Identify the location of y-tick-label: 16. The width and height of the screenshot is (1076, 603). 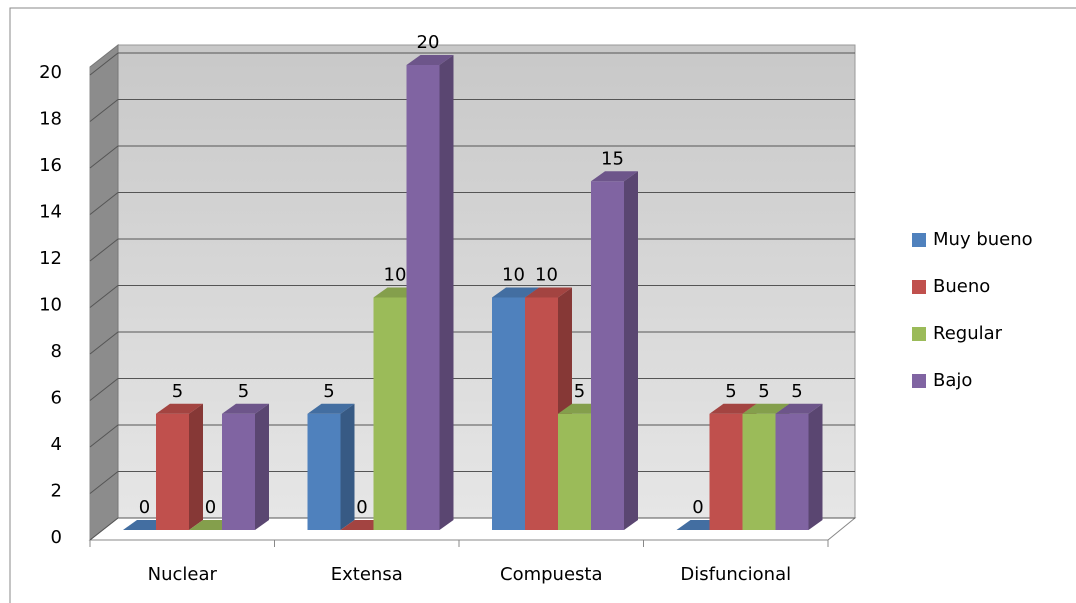
(50, 165).